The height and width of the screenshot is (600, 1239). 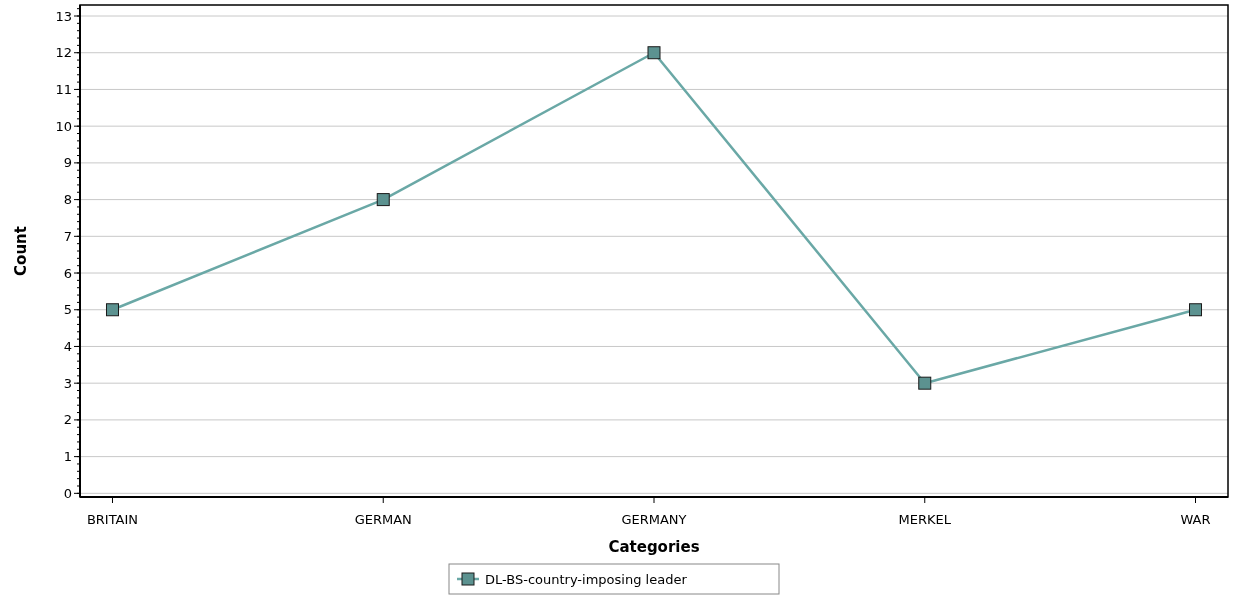 What do you see at coordinates (63, 16) in the screenshot?
I see `y-tick-label: 13` at bounding box center [63, 16].